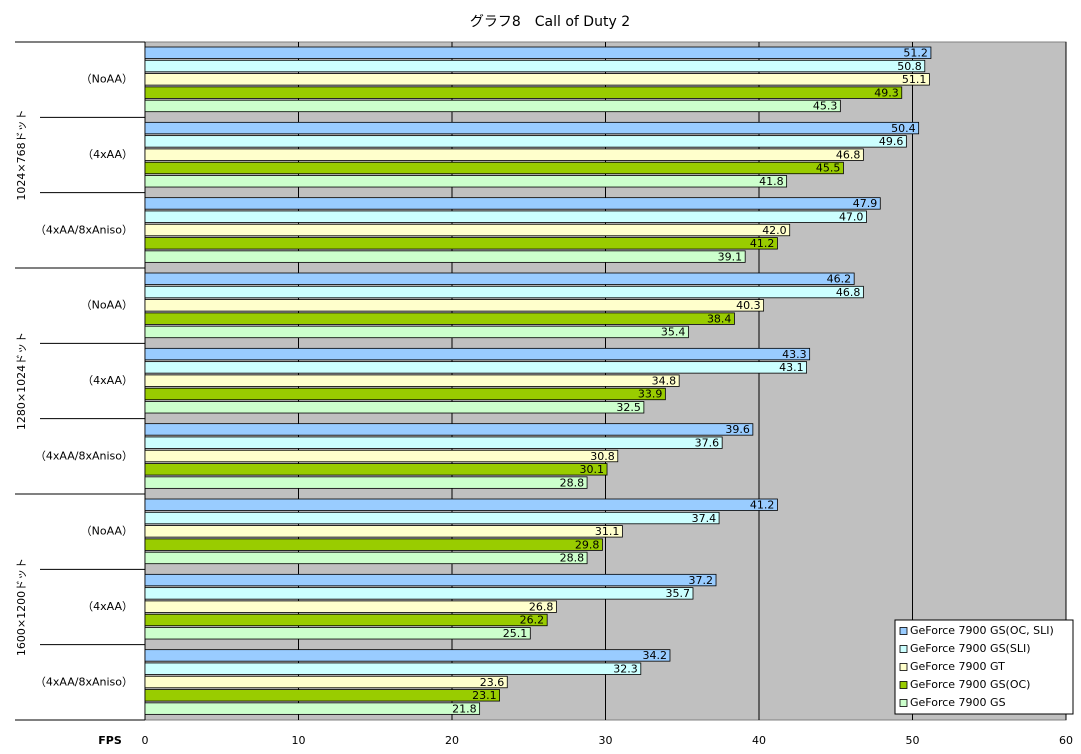 The height and width of the screenshot is (754, 1081). I want to click on value-label: 46.2, so click(839, 279).